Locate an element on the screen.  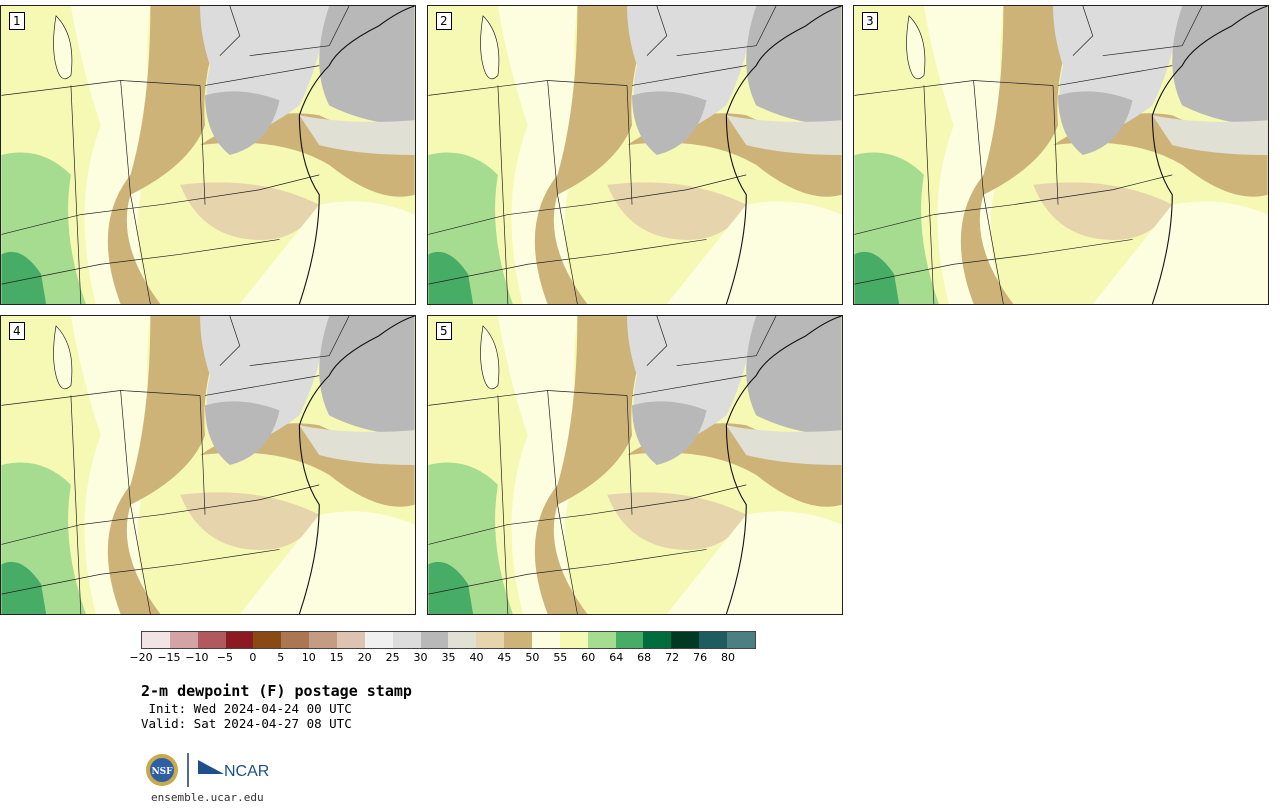
site-link: ensemble.ucar.edu is located at coordinates (207, 797).